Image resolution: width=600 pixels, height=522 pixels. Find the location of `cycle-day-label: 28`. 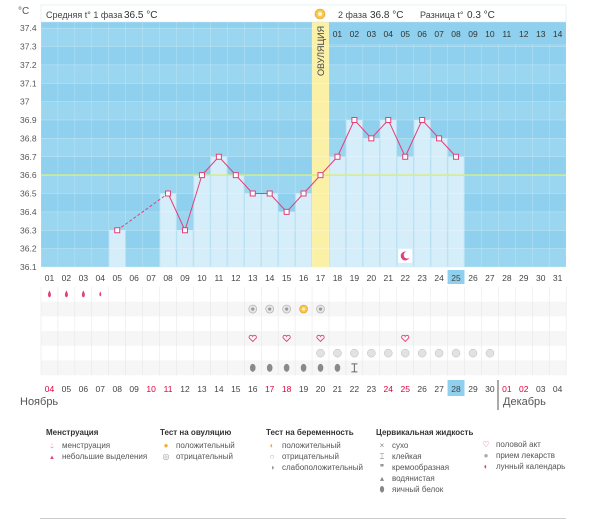

cycle-day-label: 28 is located at coordinates (507, 278).